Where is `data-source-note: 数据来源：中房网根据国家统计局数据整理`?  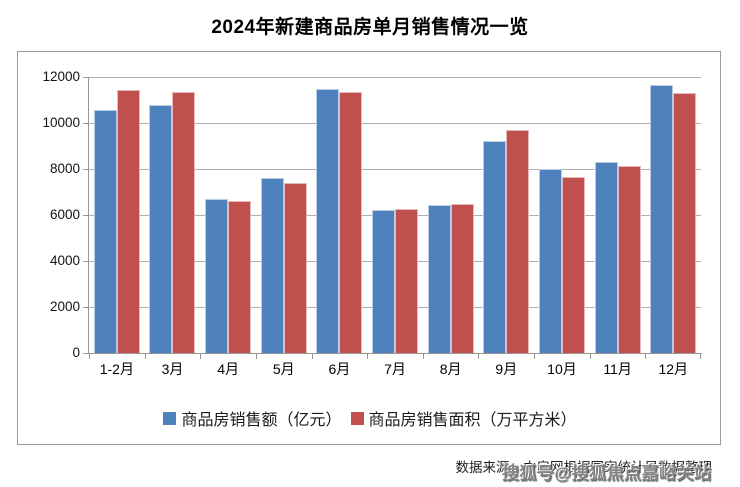 data-source-note: 数据来源：中房网根据国家统计局数据整理 is located at coordinates (584, 467).